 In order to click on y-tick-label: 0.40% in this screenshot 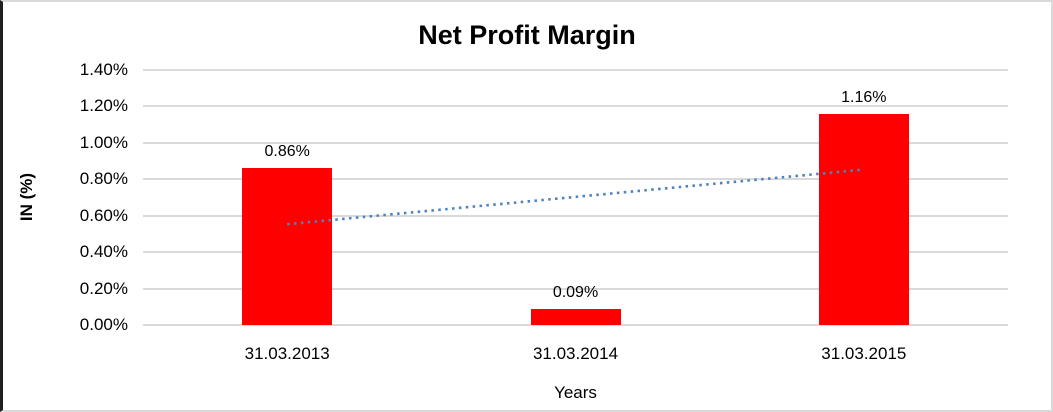, I will do `click(103, 252)`.